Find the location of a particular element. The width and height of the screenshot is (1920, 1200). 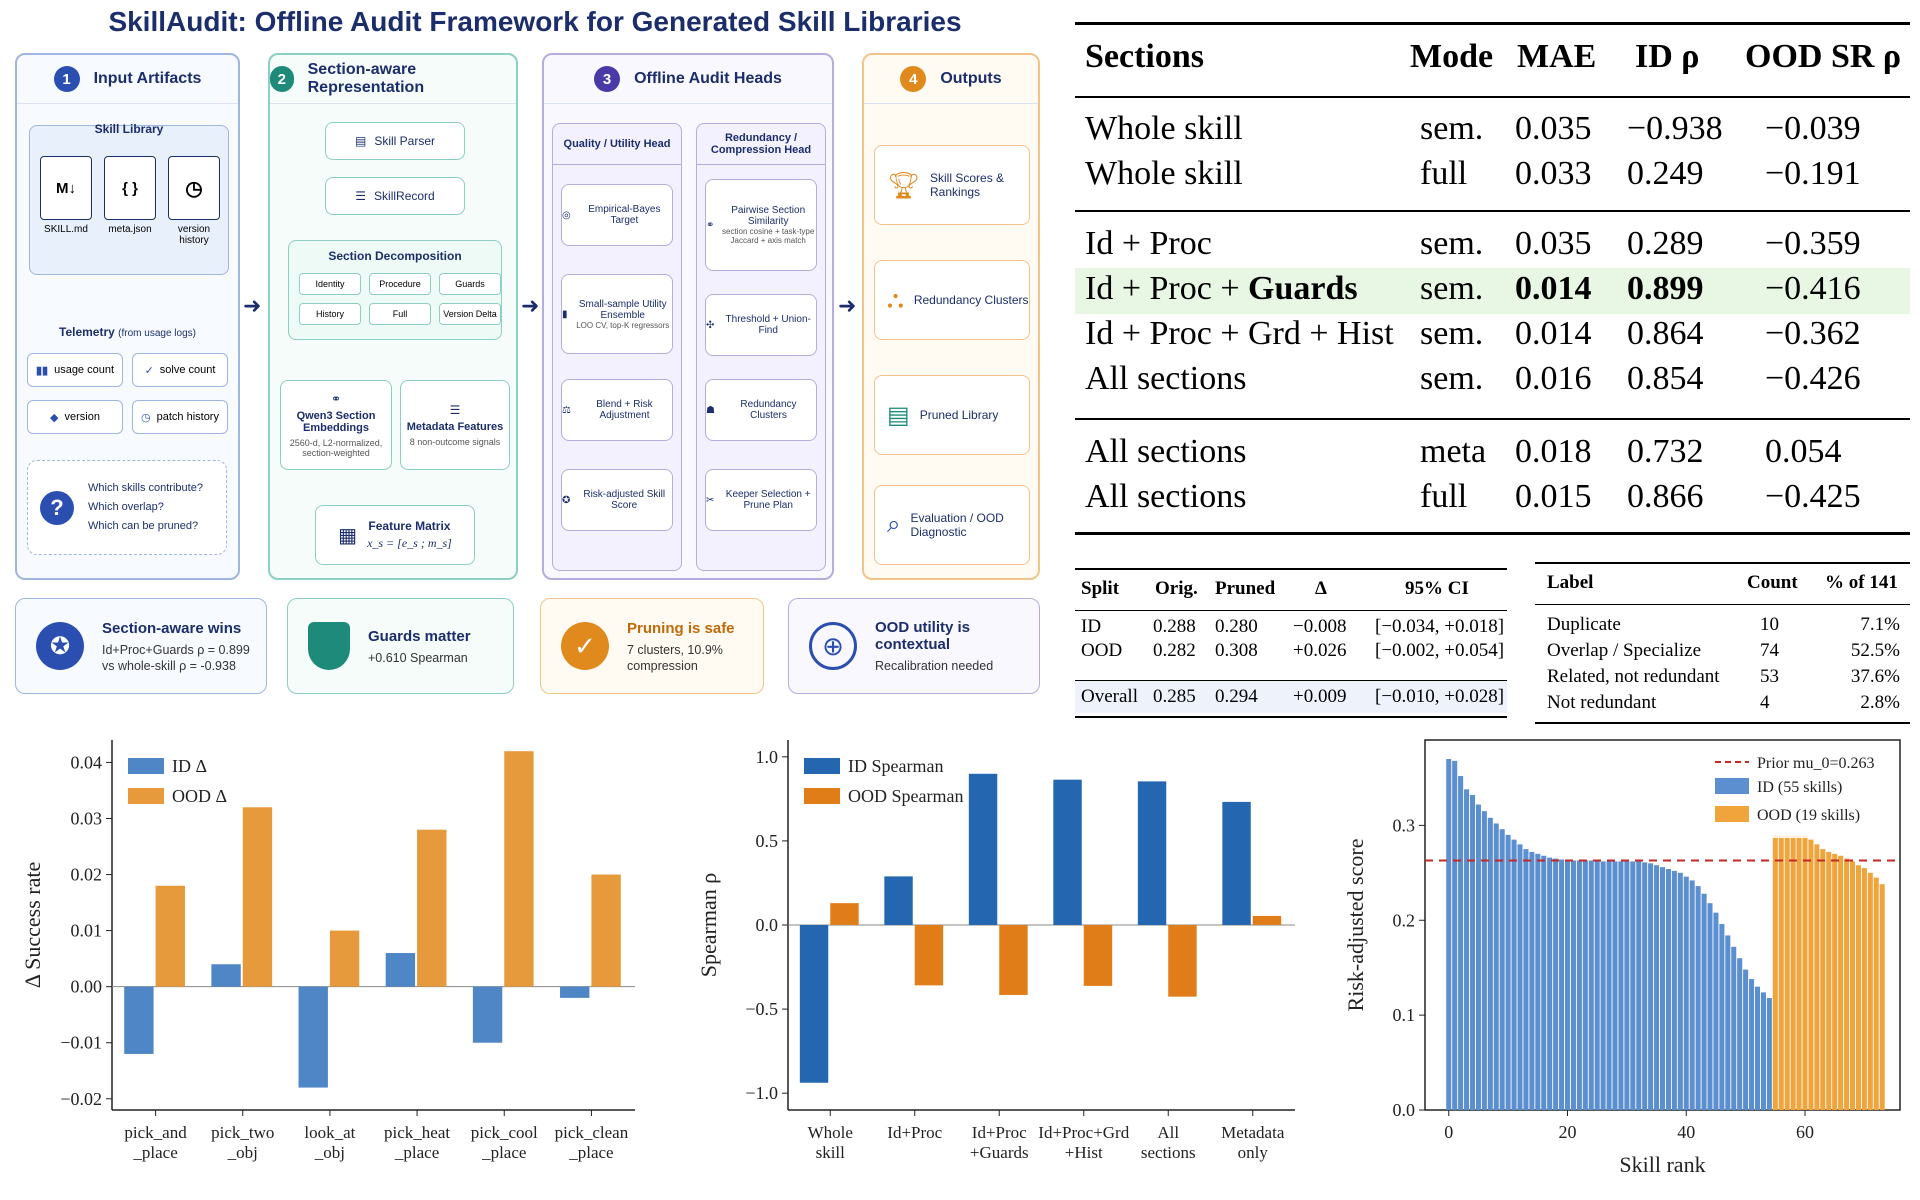

telemetry-usage-count: ▮▮ usage count is located at coordinates (75, 370).